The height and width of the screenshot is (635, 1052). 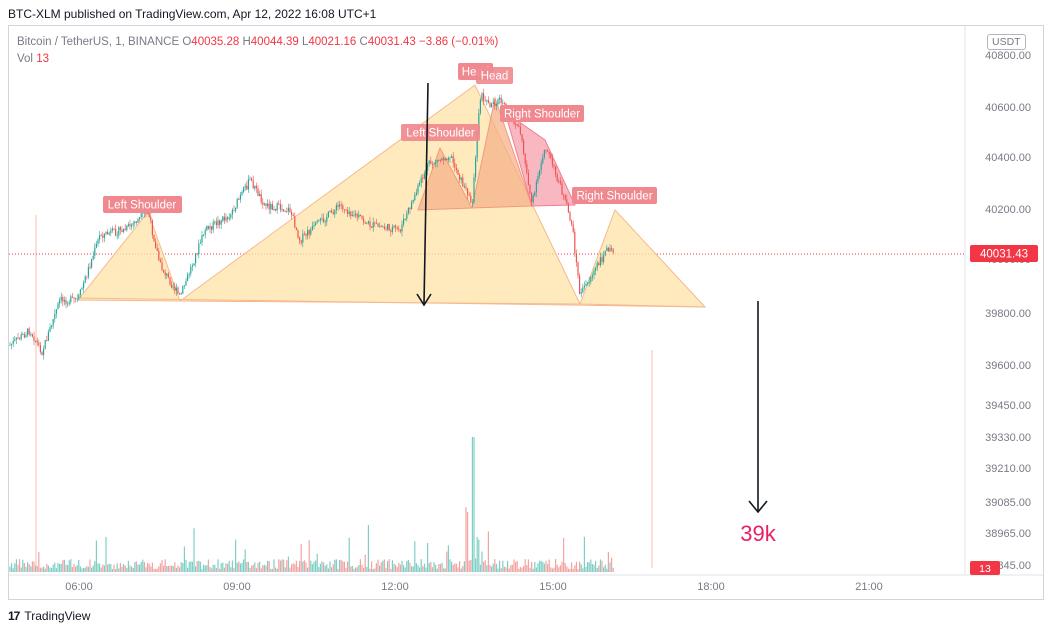 What do you see at coordinates (542, 115) in the screenshot?
I see `svg-text: Right Shoulder` at bounding box center [542, 115].